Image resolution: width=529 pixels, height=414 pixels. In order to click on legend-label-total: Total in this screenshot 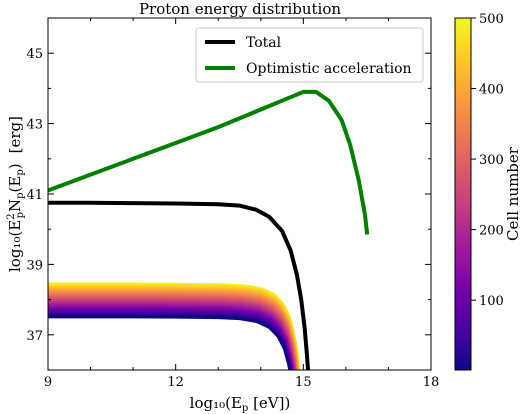, I will do `click(264, 43)`.